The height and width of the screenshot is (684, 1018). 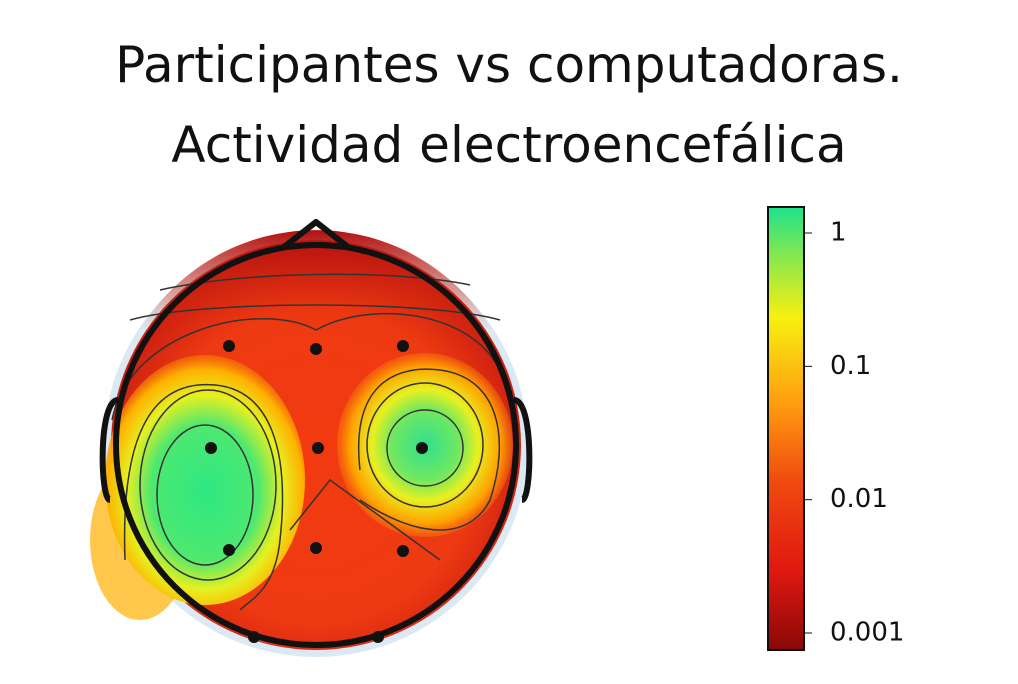 I want to click on title-line: Participantes vs computadoras., so click(x=509, y=65).